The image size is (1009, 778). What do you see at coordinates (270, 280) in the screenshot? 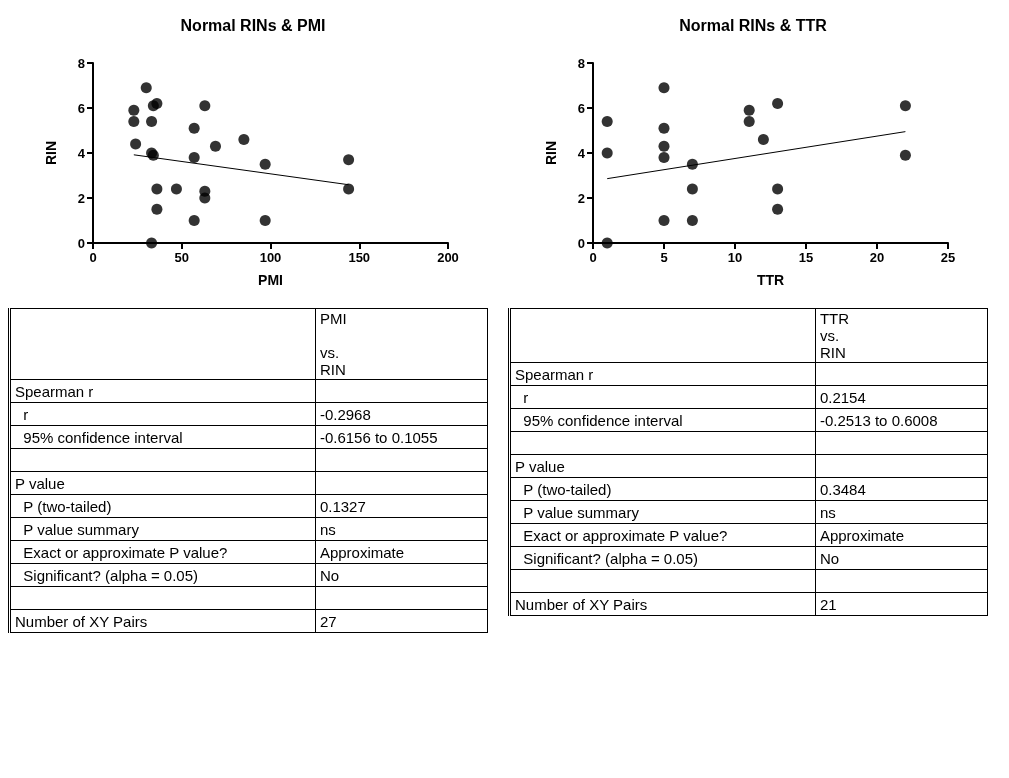
I see `x-axis-title: PMI` at bounding box center [270, 280].